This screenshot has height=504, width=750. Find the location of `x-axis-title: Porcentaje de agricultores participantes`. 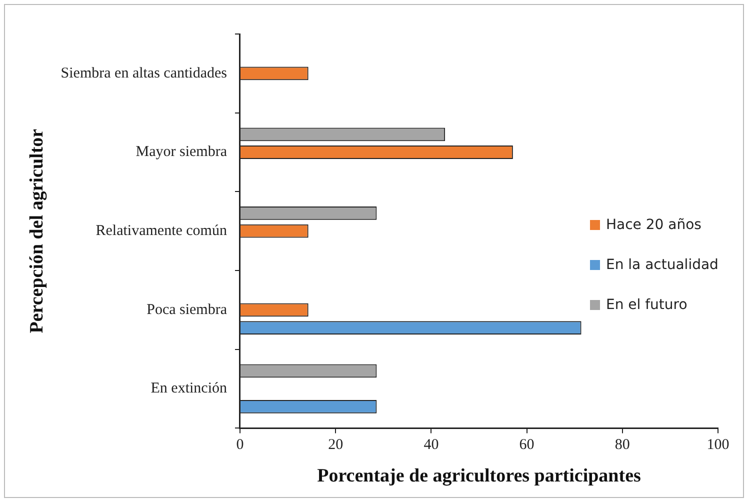

x-axis-title: Porcentaje de agricultores participantes is located at coordinates (479, 476).